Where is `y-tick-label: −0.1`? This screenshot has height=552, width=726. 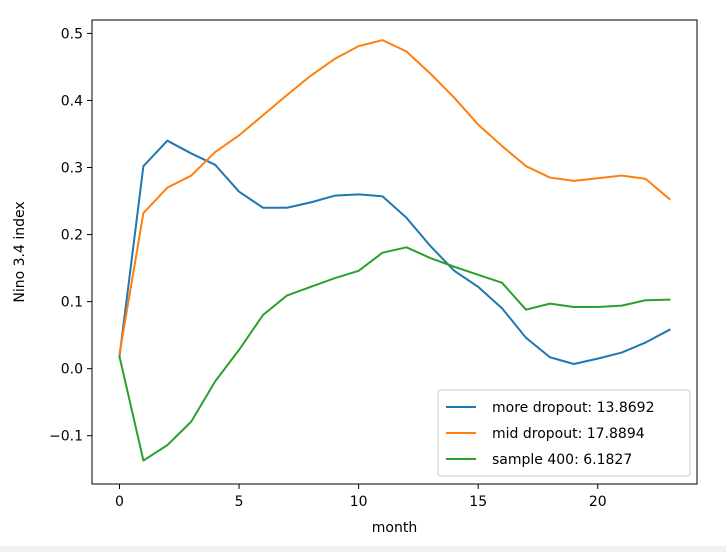 y-tick-label: −0.1 is located at coordinates (66, 437).